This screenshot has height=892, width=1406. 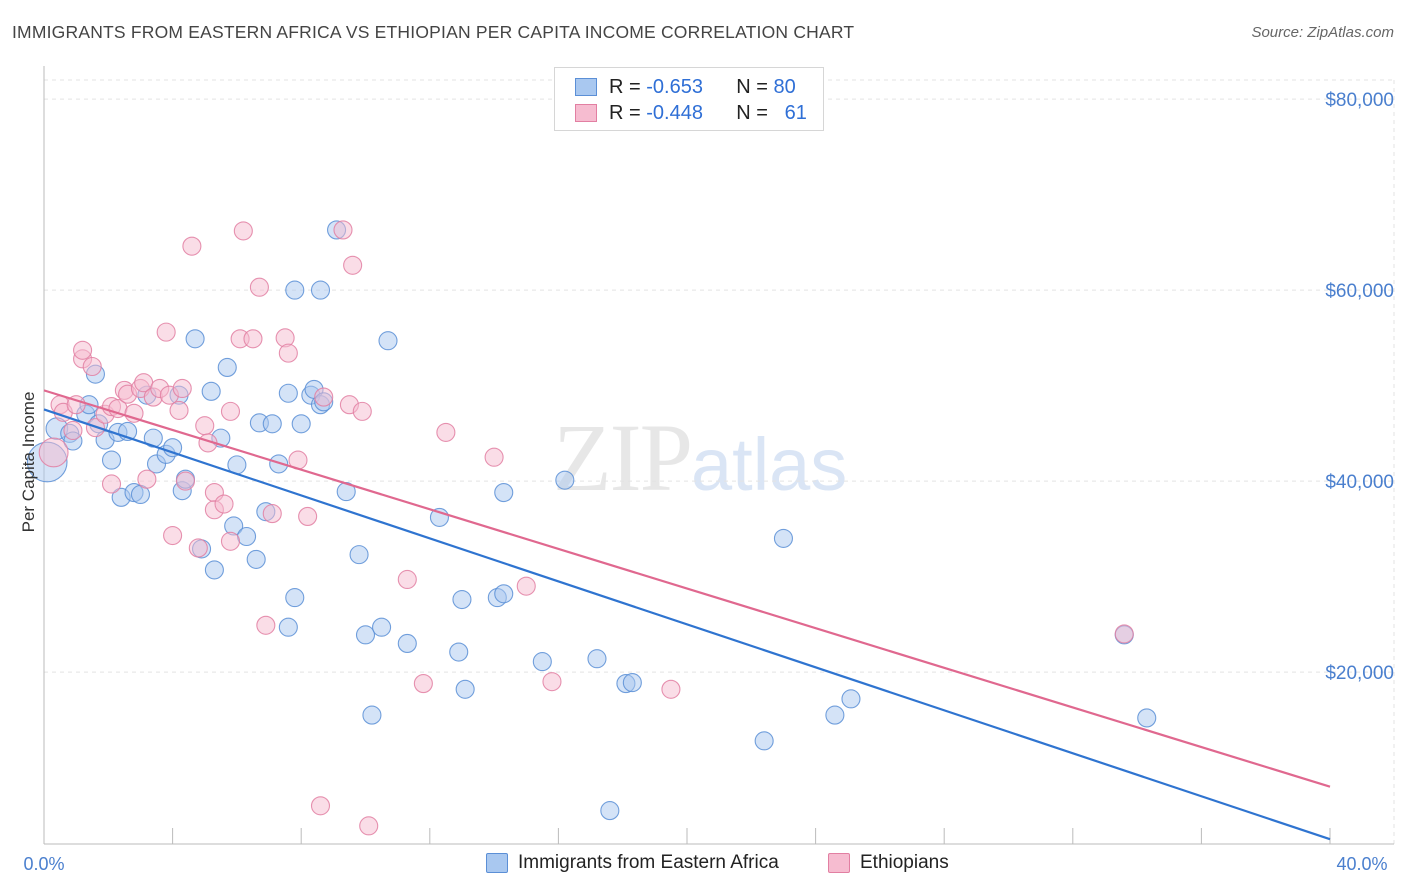 I want to click on y-tick-label: $20,000, so click(x=1359, y=673).